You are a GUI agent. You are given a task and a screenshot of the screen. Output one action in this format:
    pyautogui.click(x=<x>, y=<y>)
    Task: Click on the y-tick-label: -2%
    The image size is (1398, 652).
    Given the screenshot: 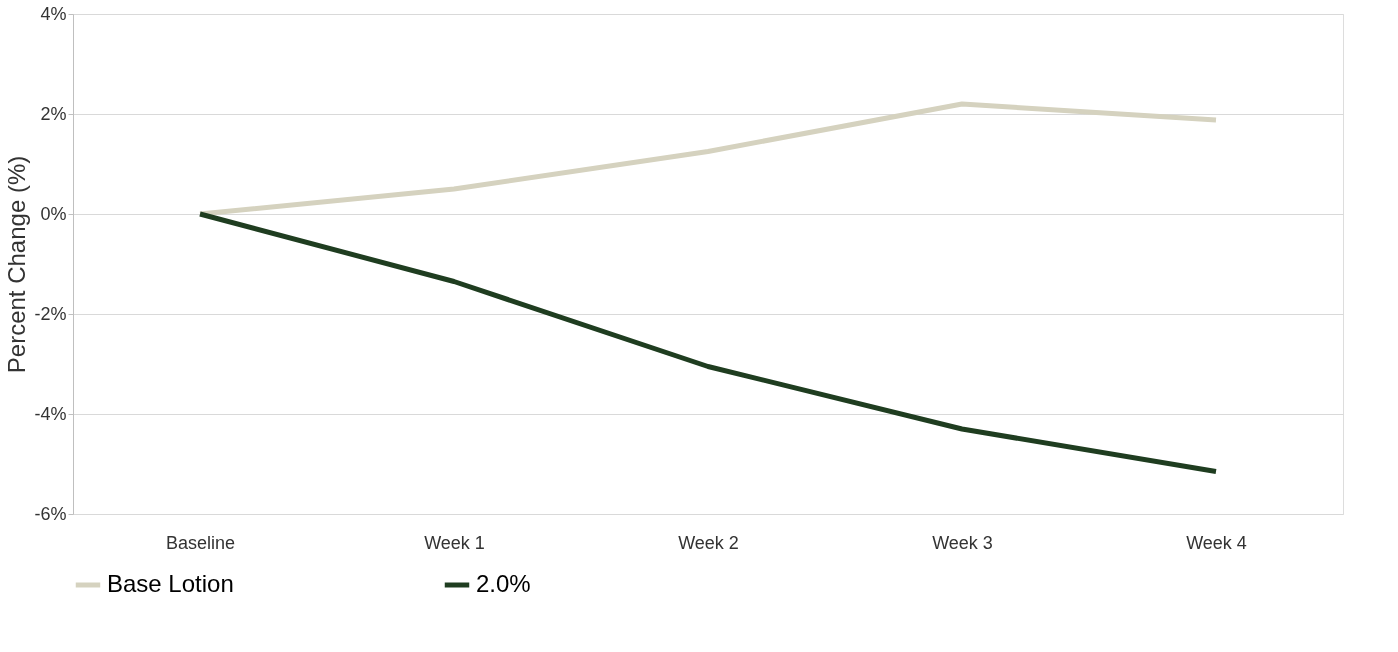 What is the action you would take?
    pyautogui.click(x=50, y=313)
    